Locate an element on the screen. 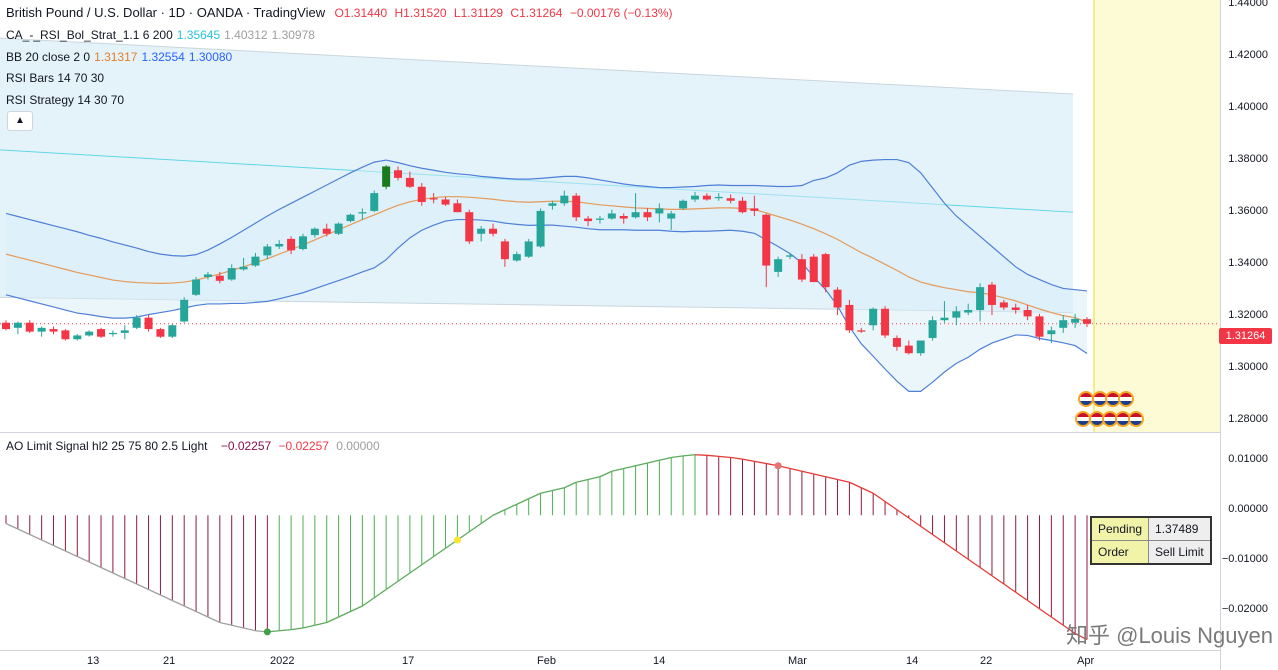 Image resolution: width=1278 pixels, height=670 pixels. time-tick-label: Feb is located at coordinates (546, 661).